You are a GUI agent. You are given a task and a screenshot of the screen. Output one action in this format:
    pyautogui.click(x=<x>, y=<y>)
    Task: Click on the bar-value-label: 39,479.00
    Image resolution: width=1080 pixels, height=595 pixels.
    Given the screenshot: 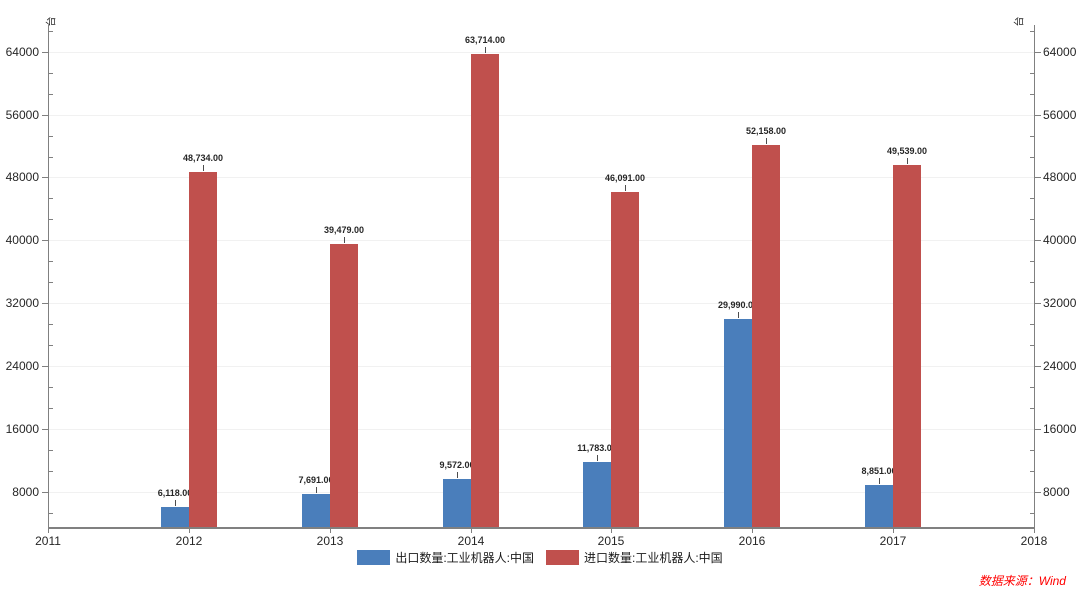 What is the action you would take?
    pyautogui.click(x=344, y=230)
    